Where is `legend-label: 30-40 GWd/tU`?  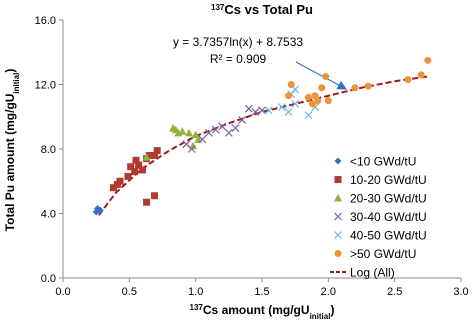 legend-label: 30-40 GWd/tU is located at coordinates (388, 217).